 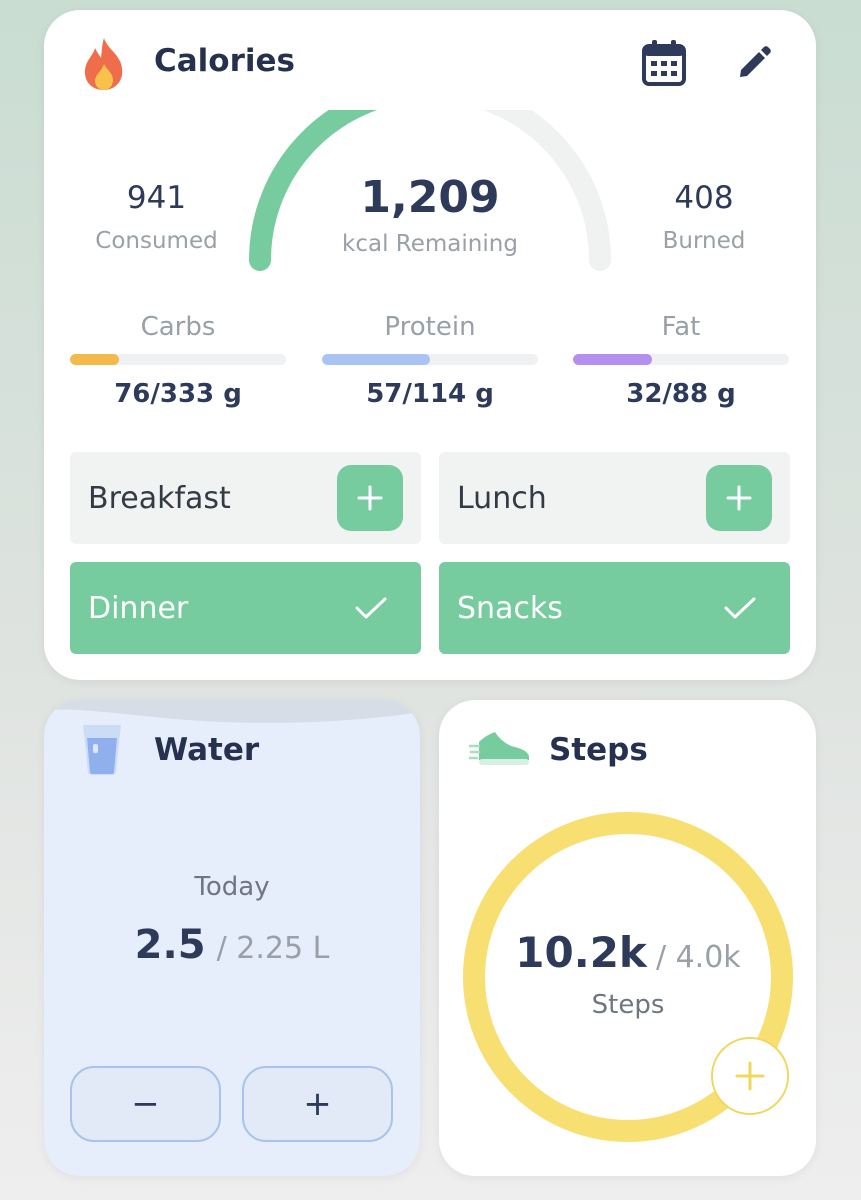 I want to click on steps-ring-progress, so click(x=628, y=977).